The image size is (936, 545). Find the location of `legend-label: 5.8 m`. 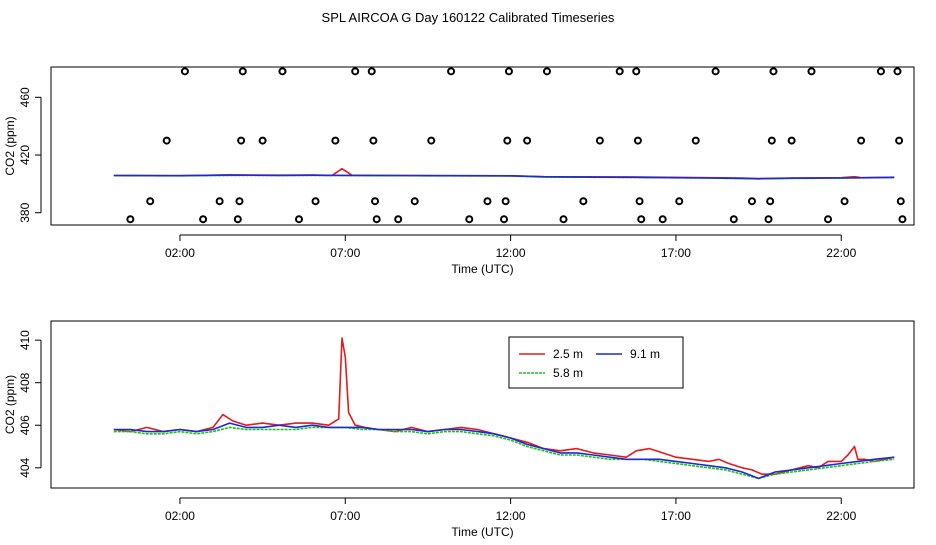

legend-label: 5.8 m is located at coordinates (568, 373).